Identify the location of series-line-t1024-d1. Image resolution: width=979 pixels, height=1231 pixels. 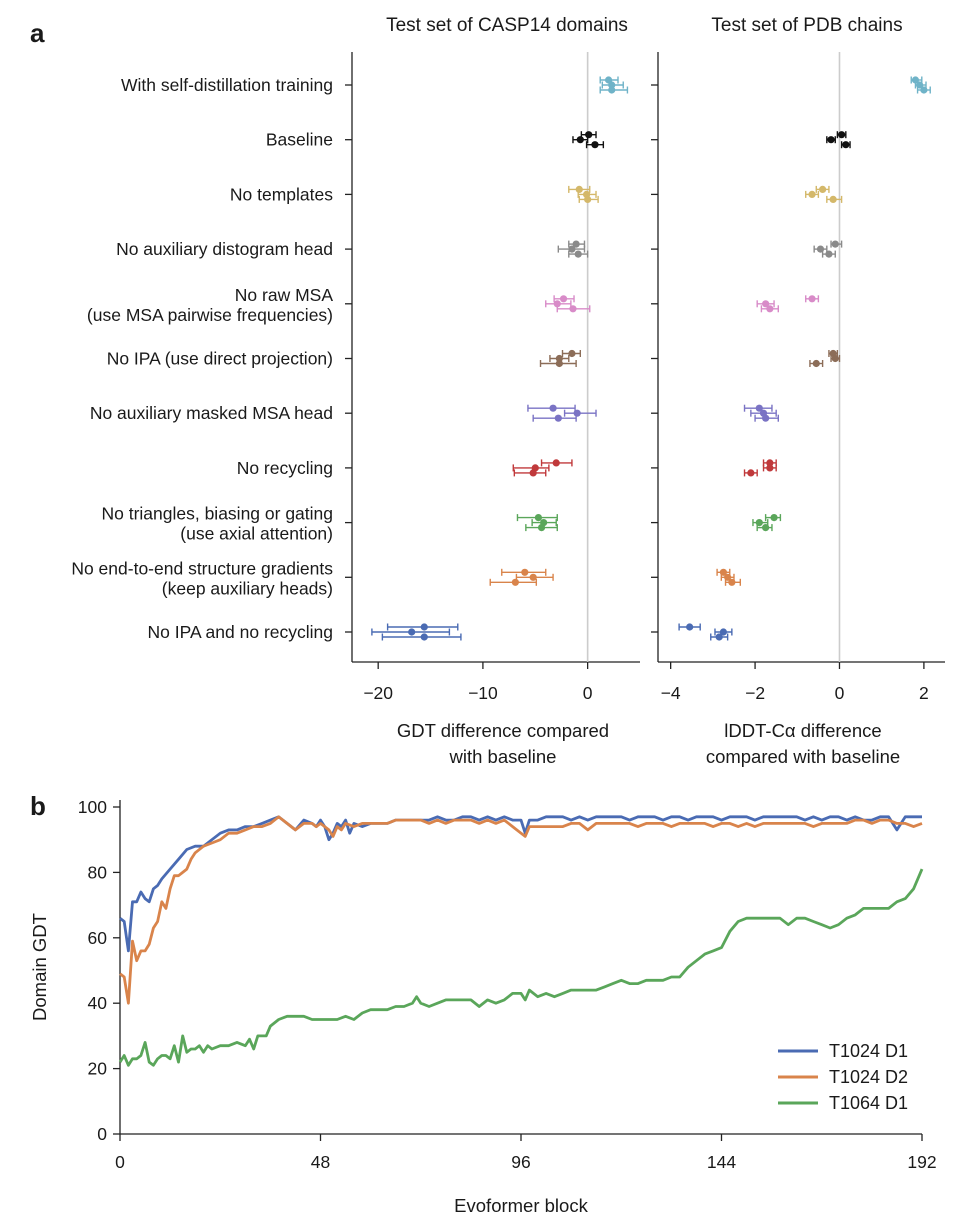
(520, 884).